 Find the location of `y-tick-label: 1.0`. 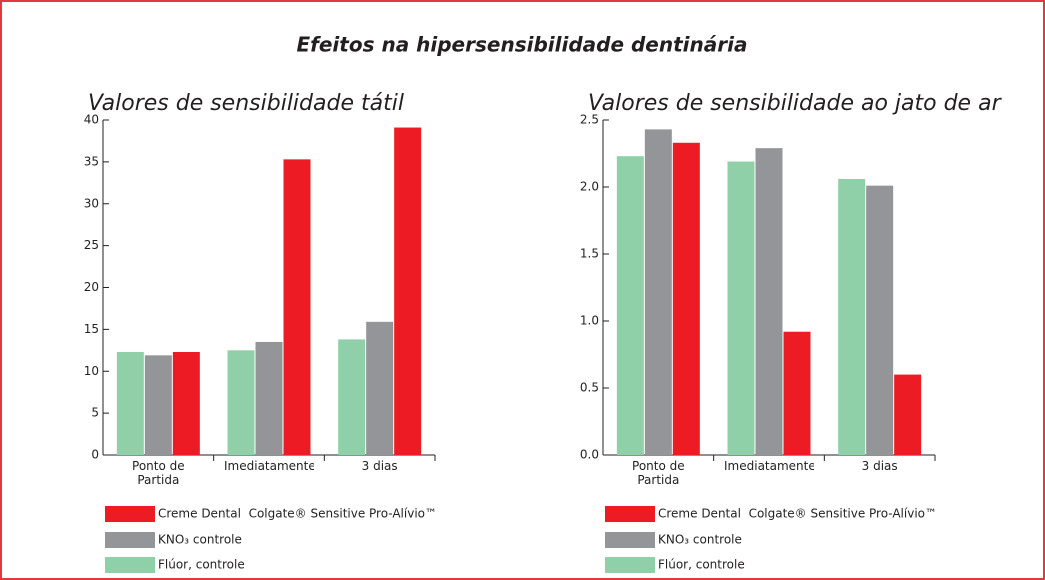

y-tick-label: 1.0 is located at coordinates (589, 321).